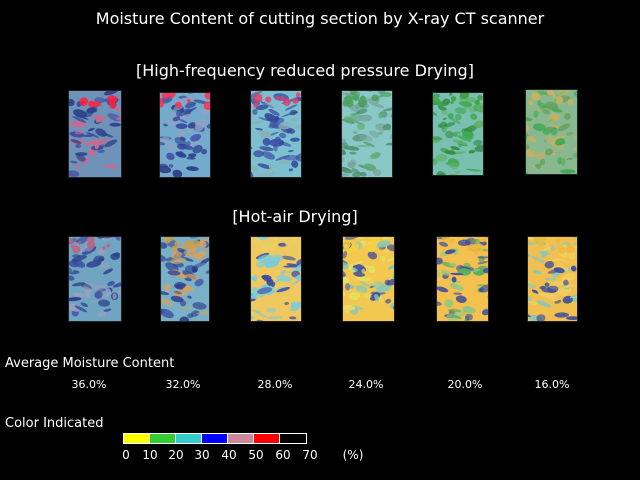 Image resolution: width=640 pixels, height=480 pixels. What do you see at coordinates (126, 455) in the screenshot?
I see `scale-tick-0: 0` at bounding box center [126, 455].